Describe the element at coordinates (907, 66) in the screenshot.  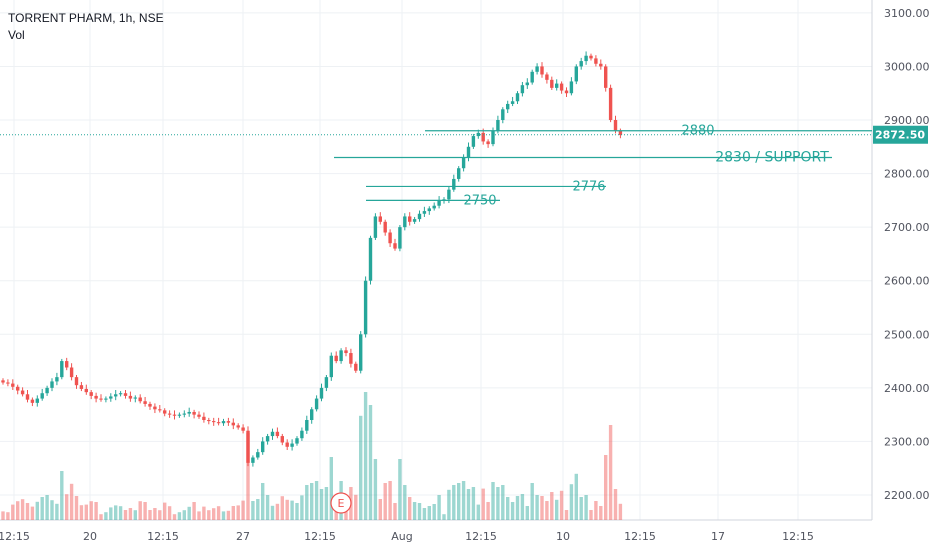
I see `y-tick-label: 3000.00` at that location.